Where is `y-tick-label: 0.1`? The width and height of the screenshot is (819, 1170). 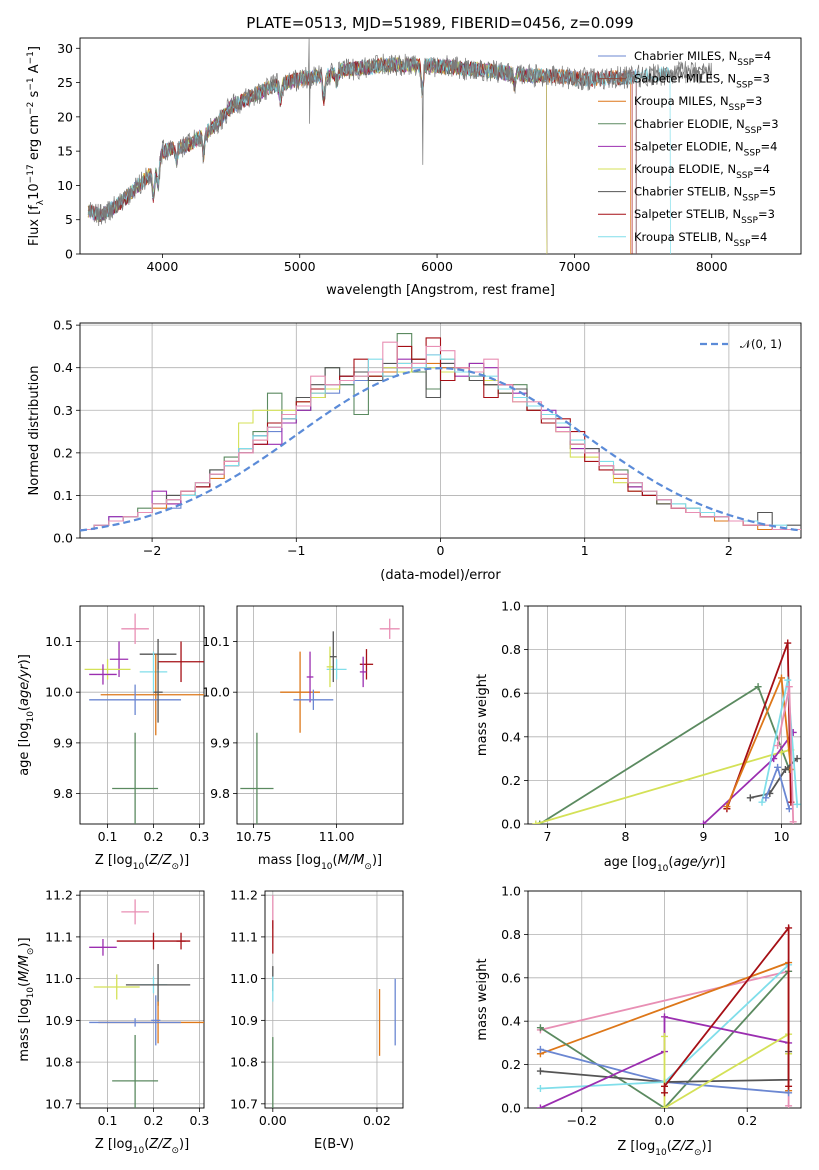
y-tick-label: 0.1 is located at coordinates (63, 495).